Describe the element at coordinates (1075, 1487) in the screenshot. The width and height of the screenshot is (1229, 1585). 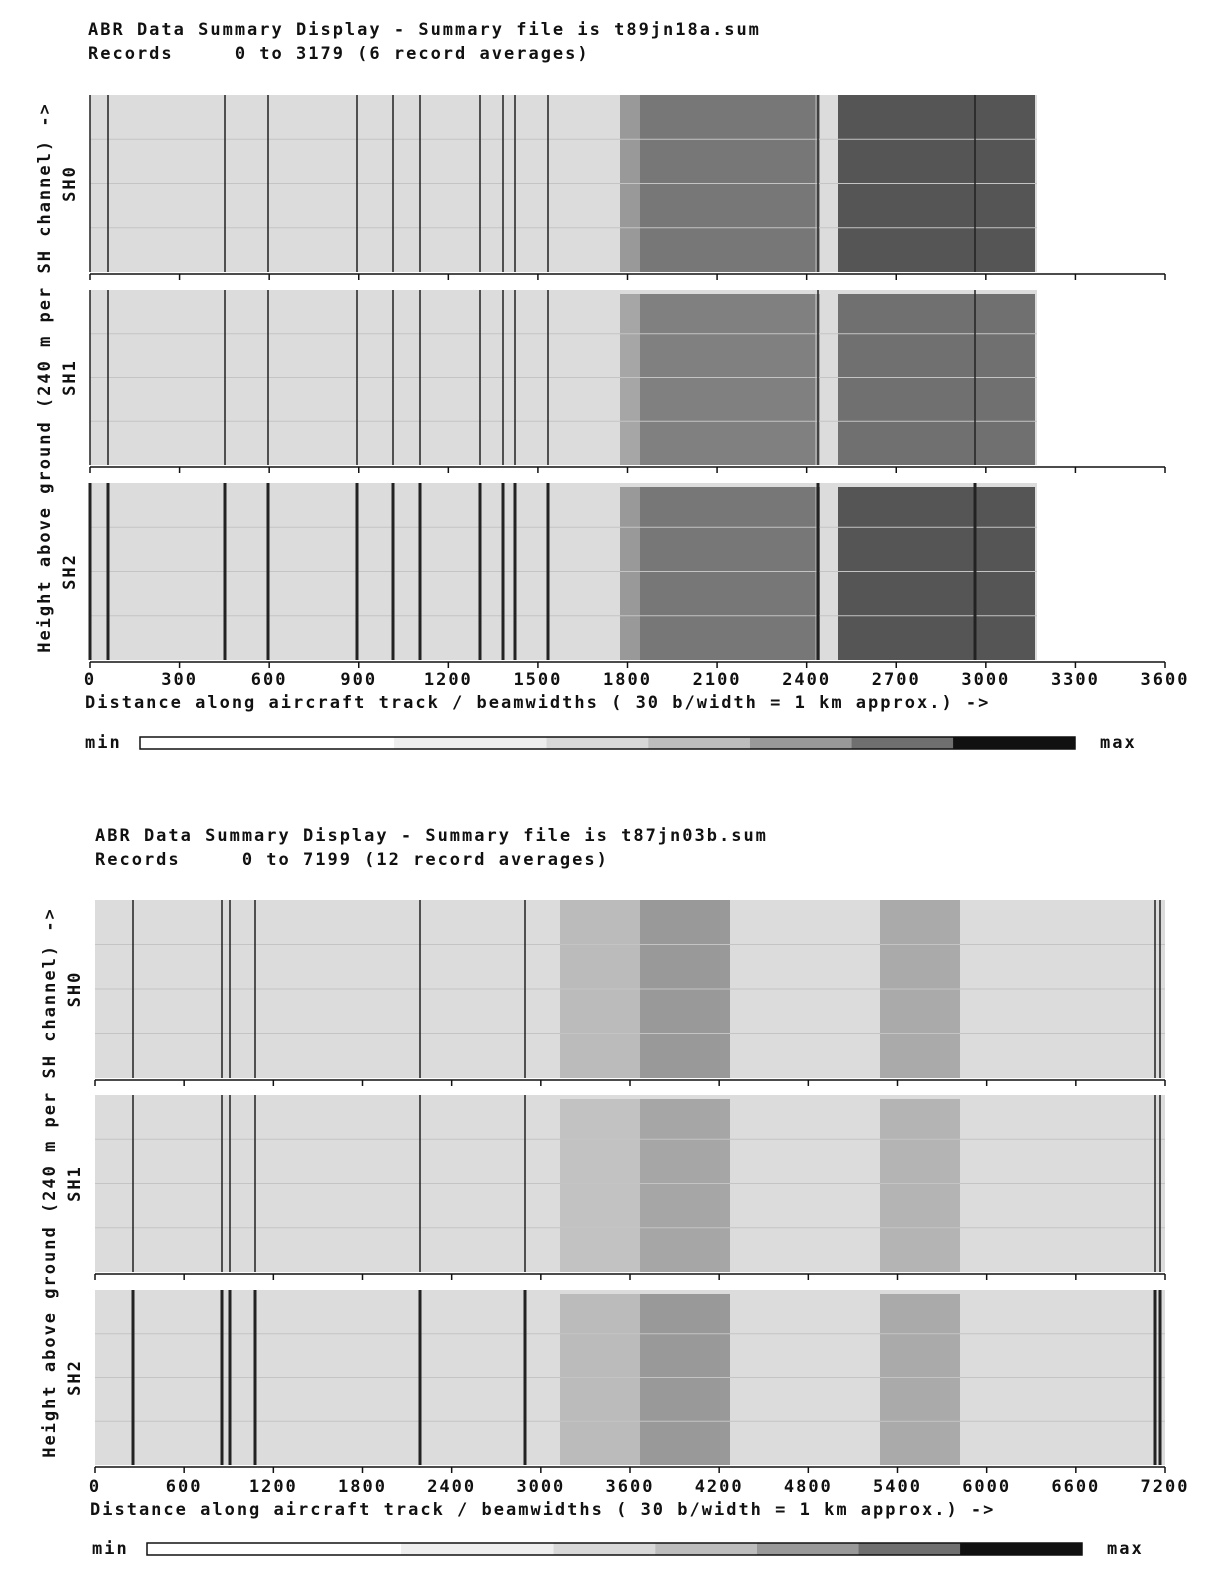
I see `x-tick-label: 6600` at that location.